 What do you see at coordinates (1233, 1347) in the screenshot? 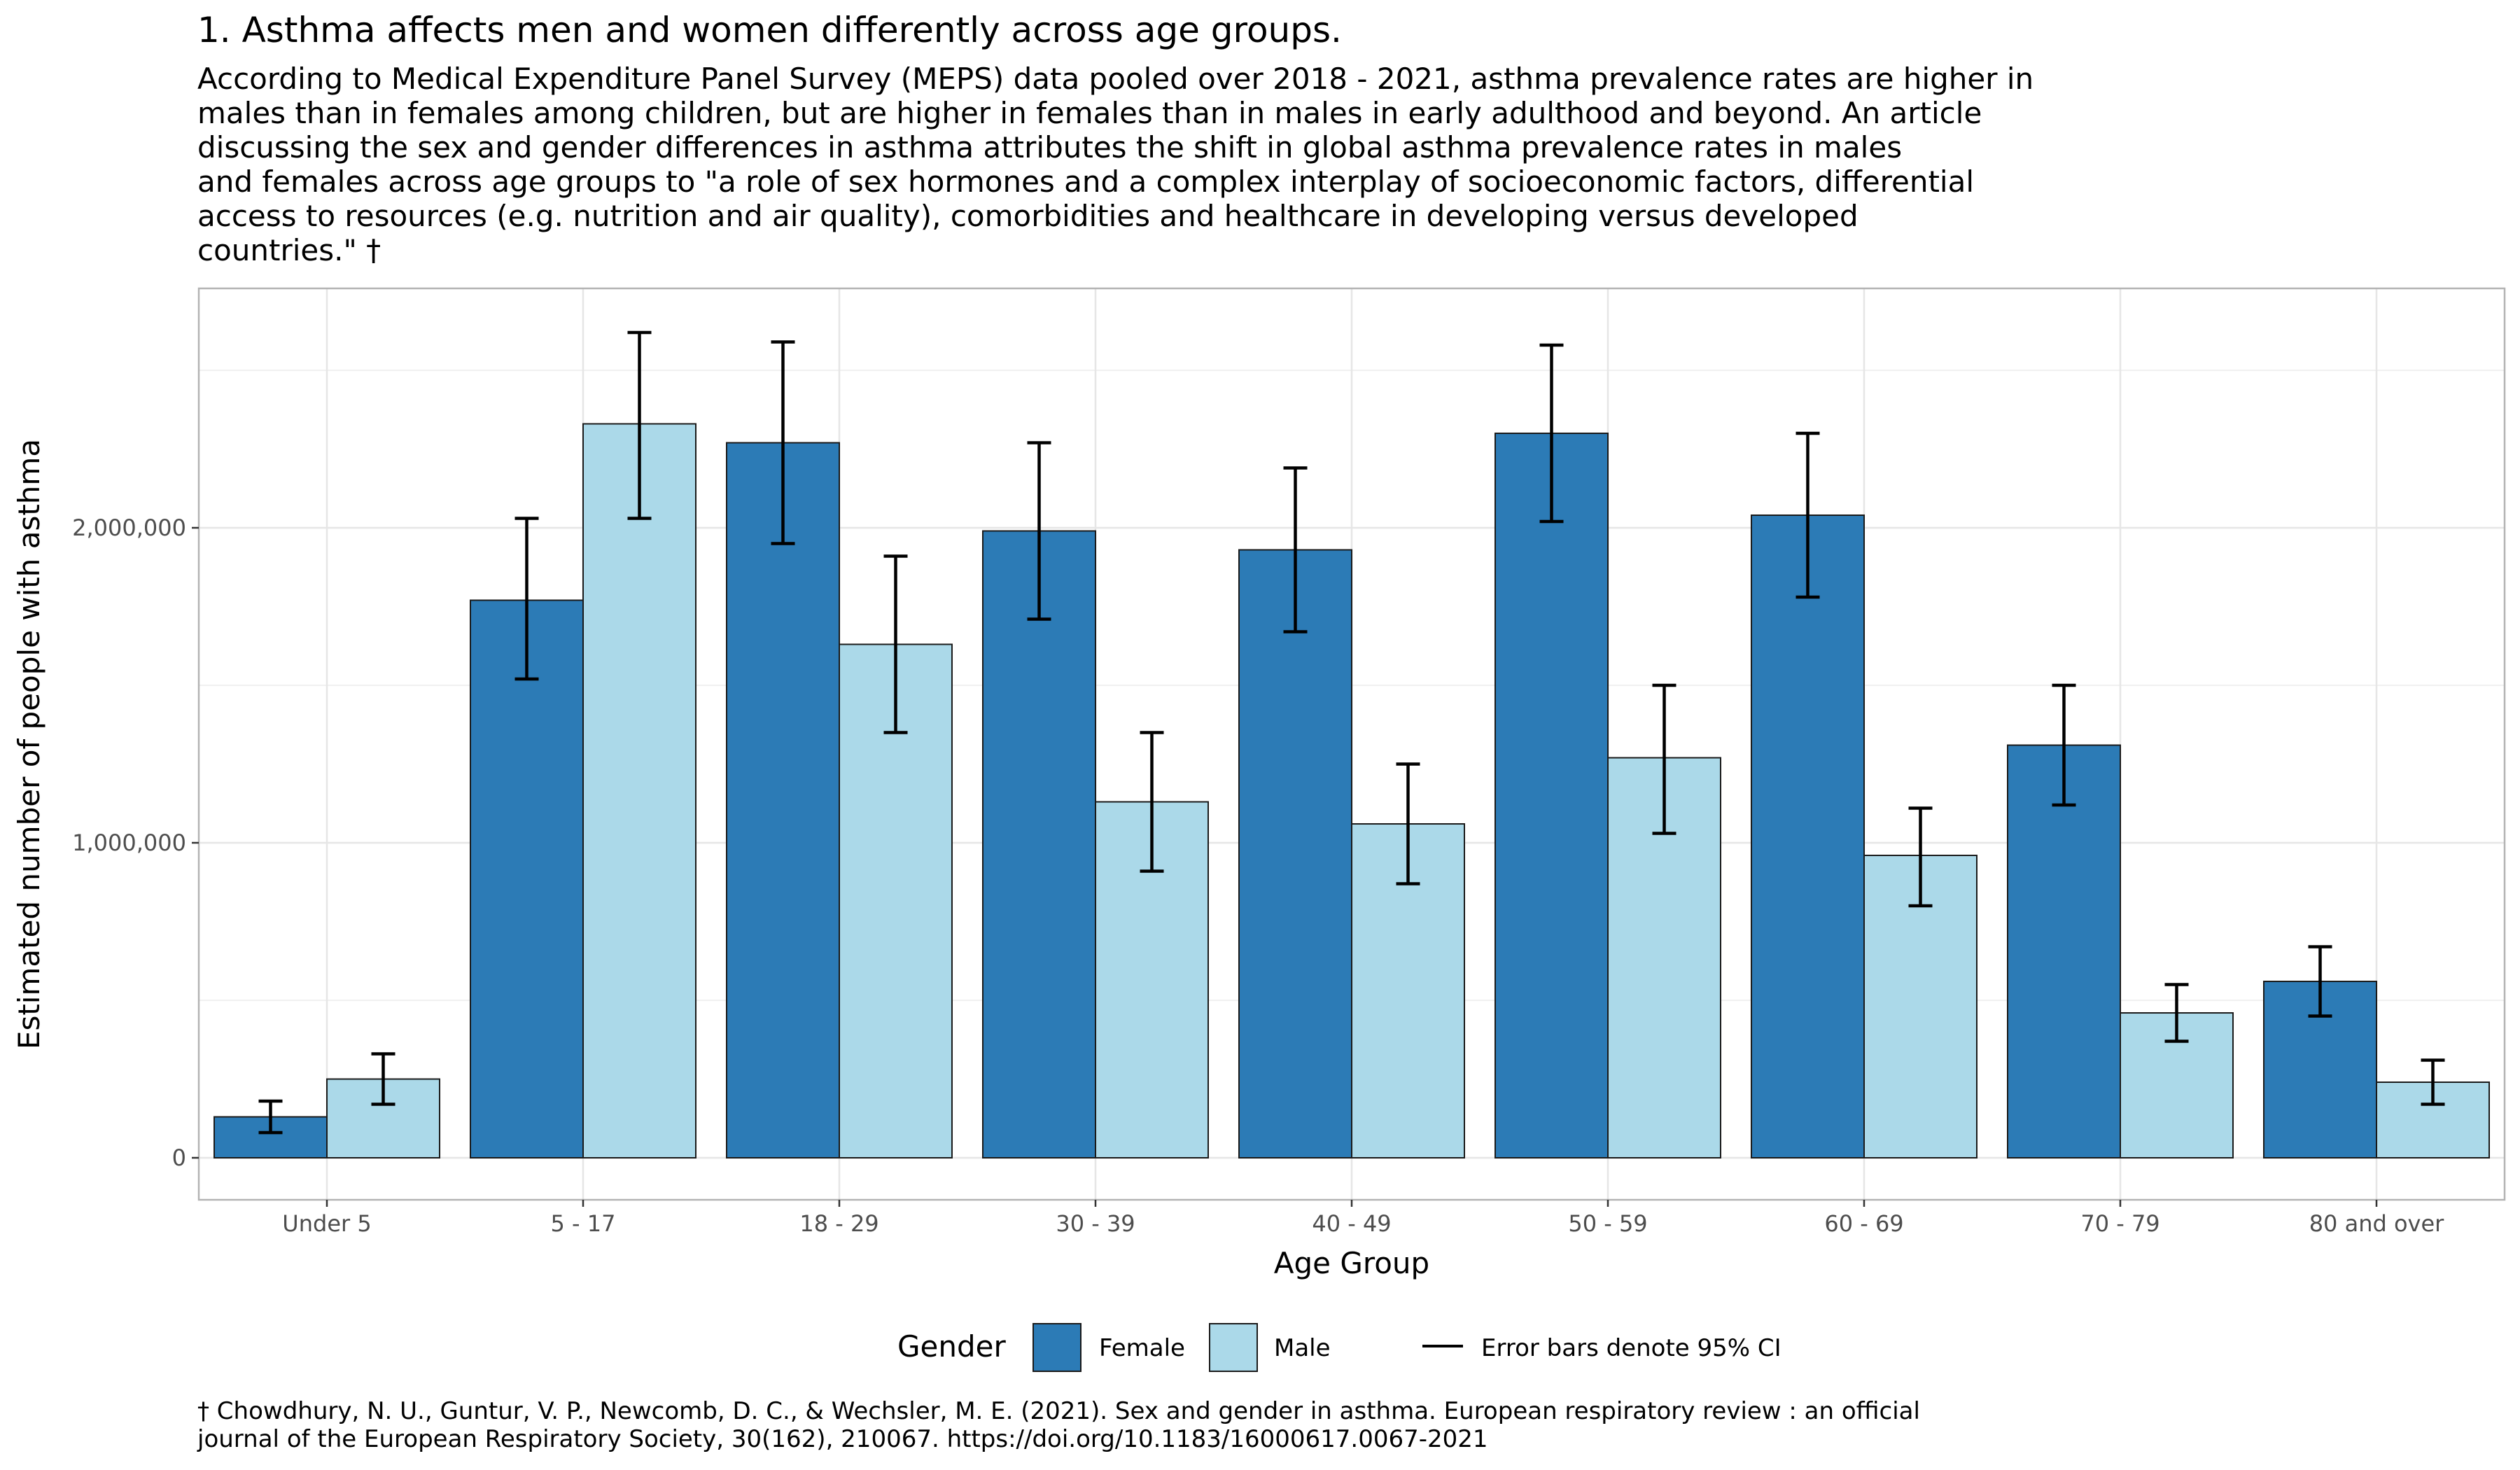
I see `legend-swatch-male` at bounding box center [1233, 1347].